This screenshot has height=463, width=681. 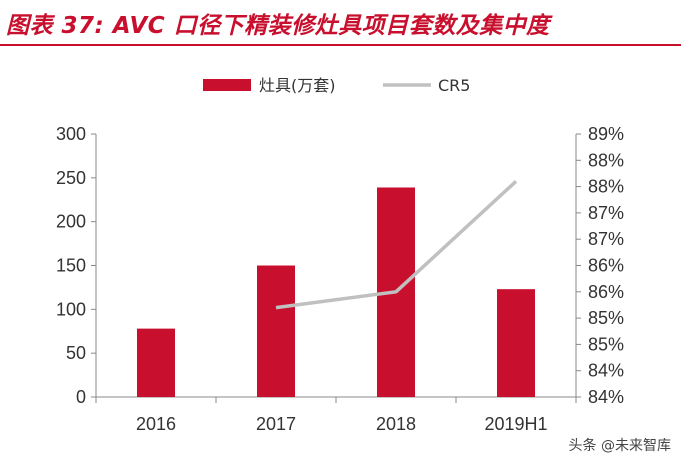 I want to click on left-tick-label: 150, so click(x=71, y=266).